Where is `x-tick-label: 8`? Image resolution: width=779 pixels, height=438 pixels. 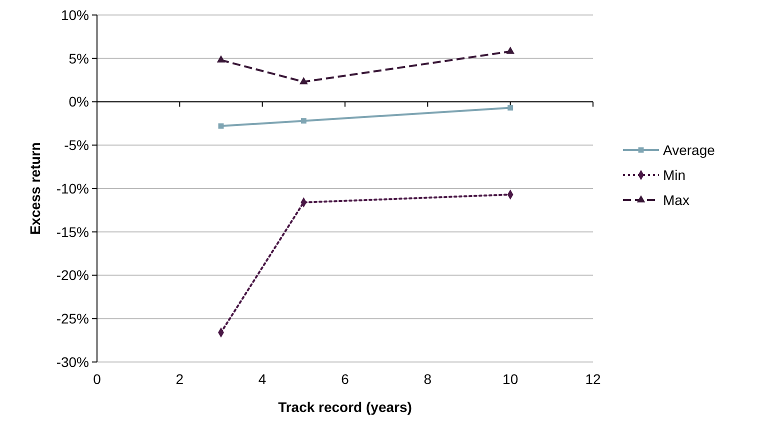
x-tick-label: 8 is located at coordinates (428, 379).